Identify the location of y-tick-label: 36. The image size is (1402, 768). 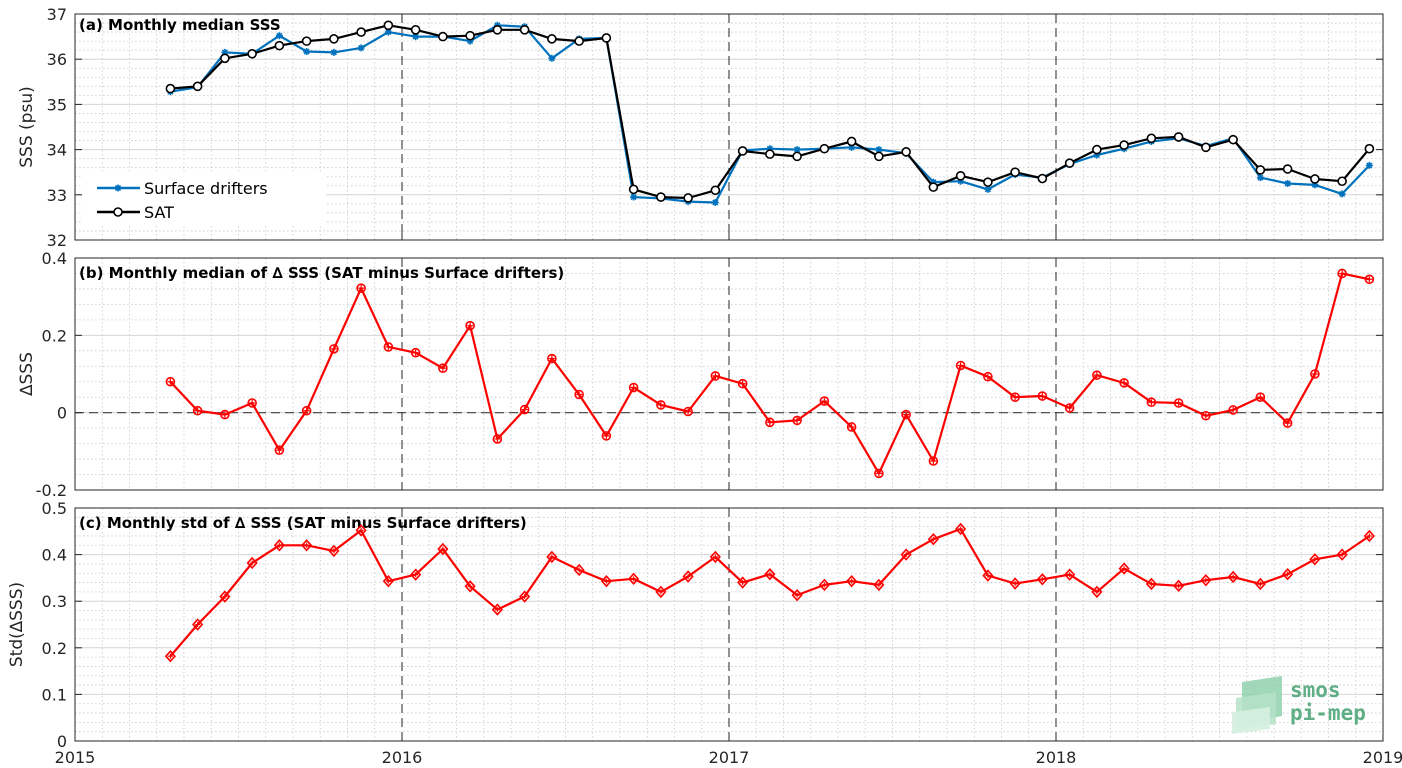
(57, 59).